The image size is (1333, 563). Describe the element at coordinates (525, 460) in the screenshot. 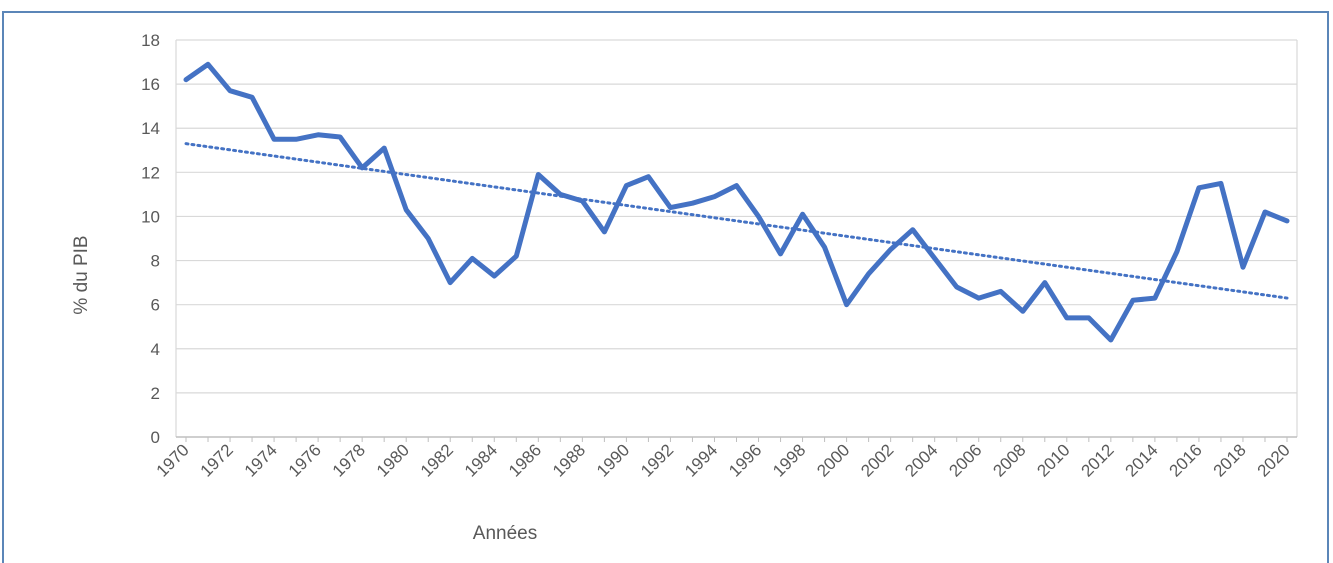

I see `x-tick-label: 1986` at that location.